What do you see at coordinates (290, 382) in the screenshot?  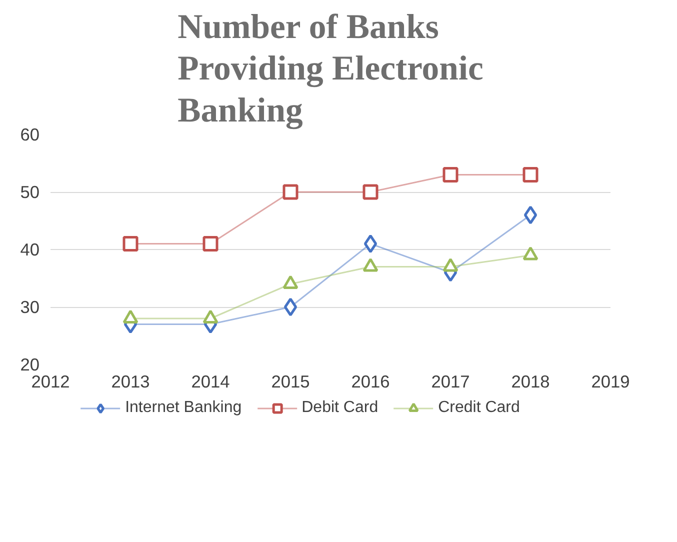 I see `x-tick-label: 2015` at bounding box center [290, 382].